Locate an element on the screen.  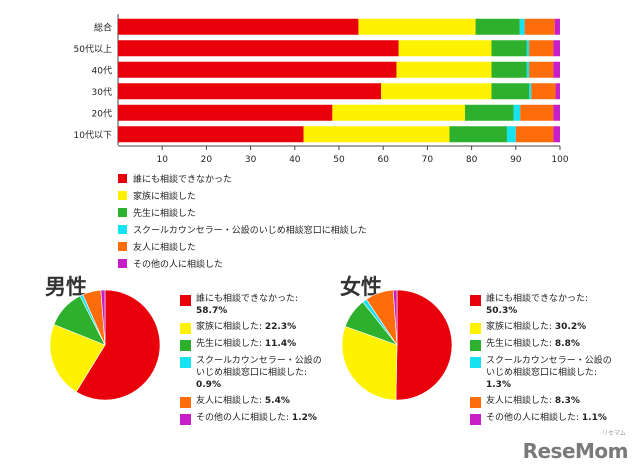
pie-slice-value: 58.7% is located at coordinates (212, 311).